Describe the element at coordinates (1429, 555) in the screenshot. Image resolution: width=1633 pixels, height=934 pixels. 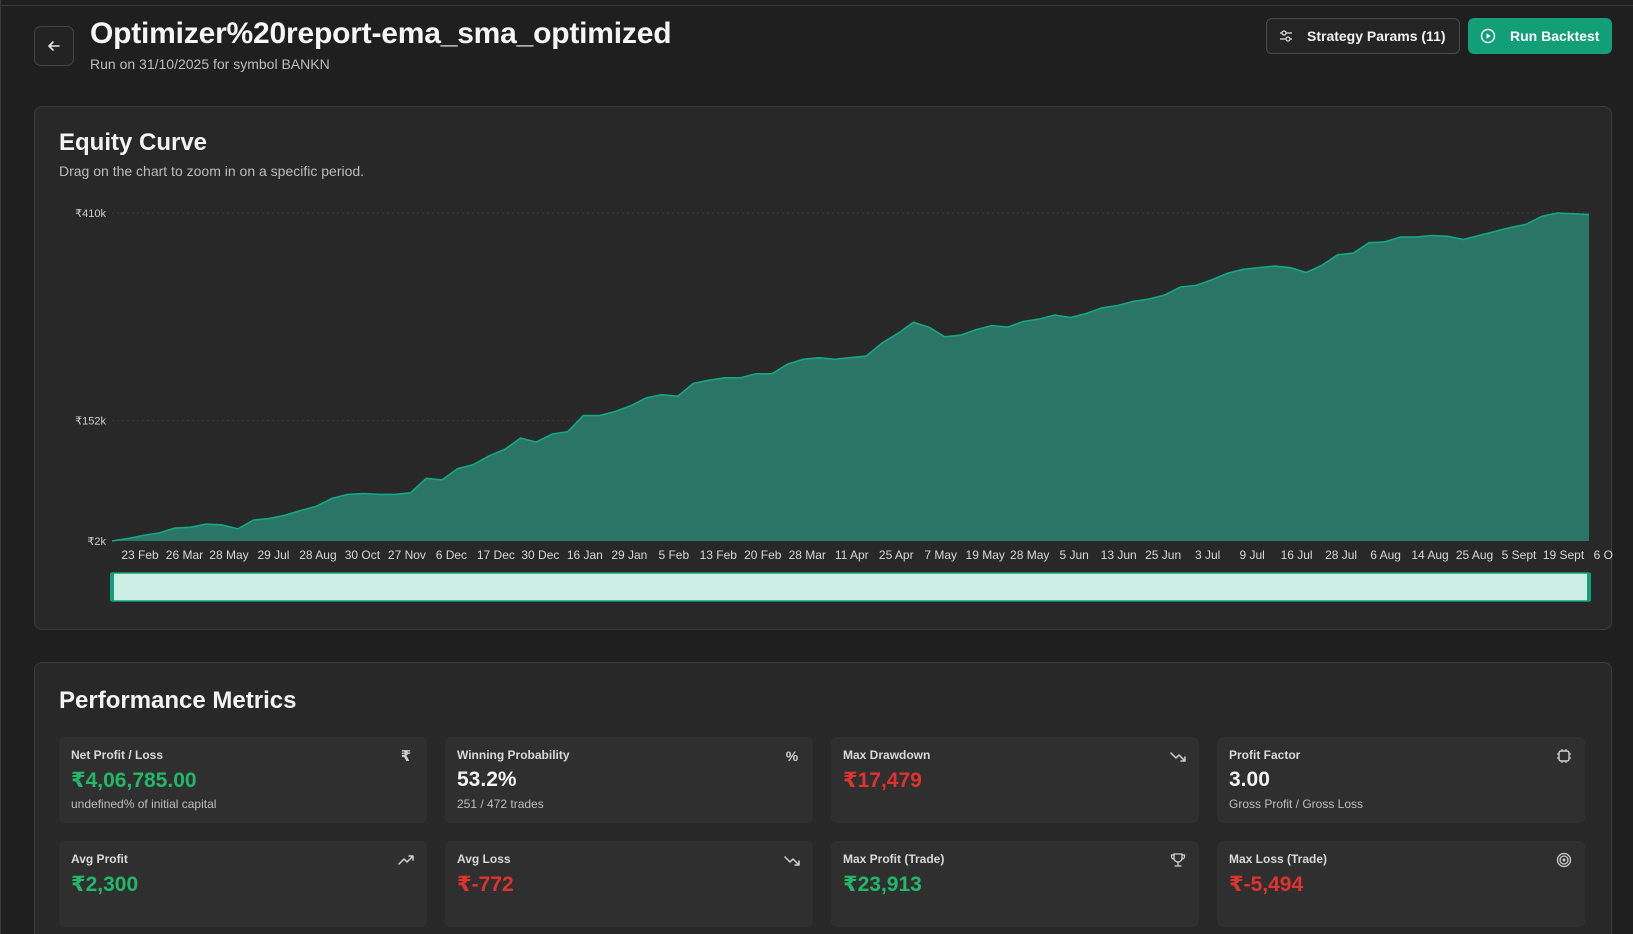
I see `x-tick-label: 14 Aug` at that location.